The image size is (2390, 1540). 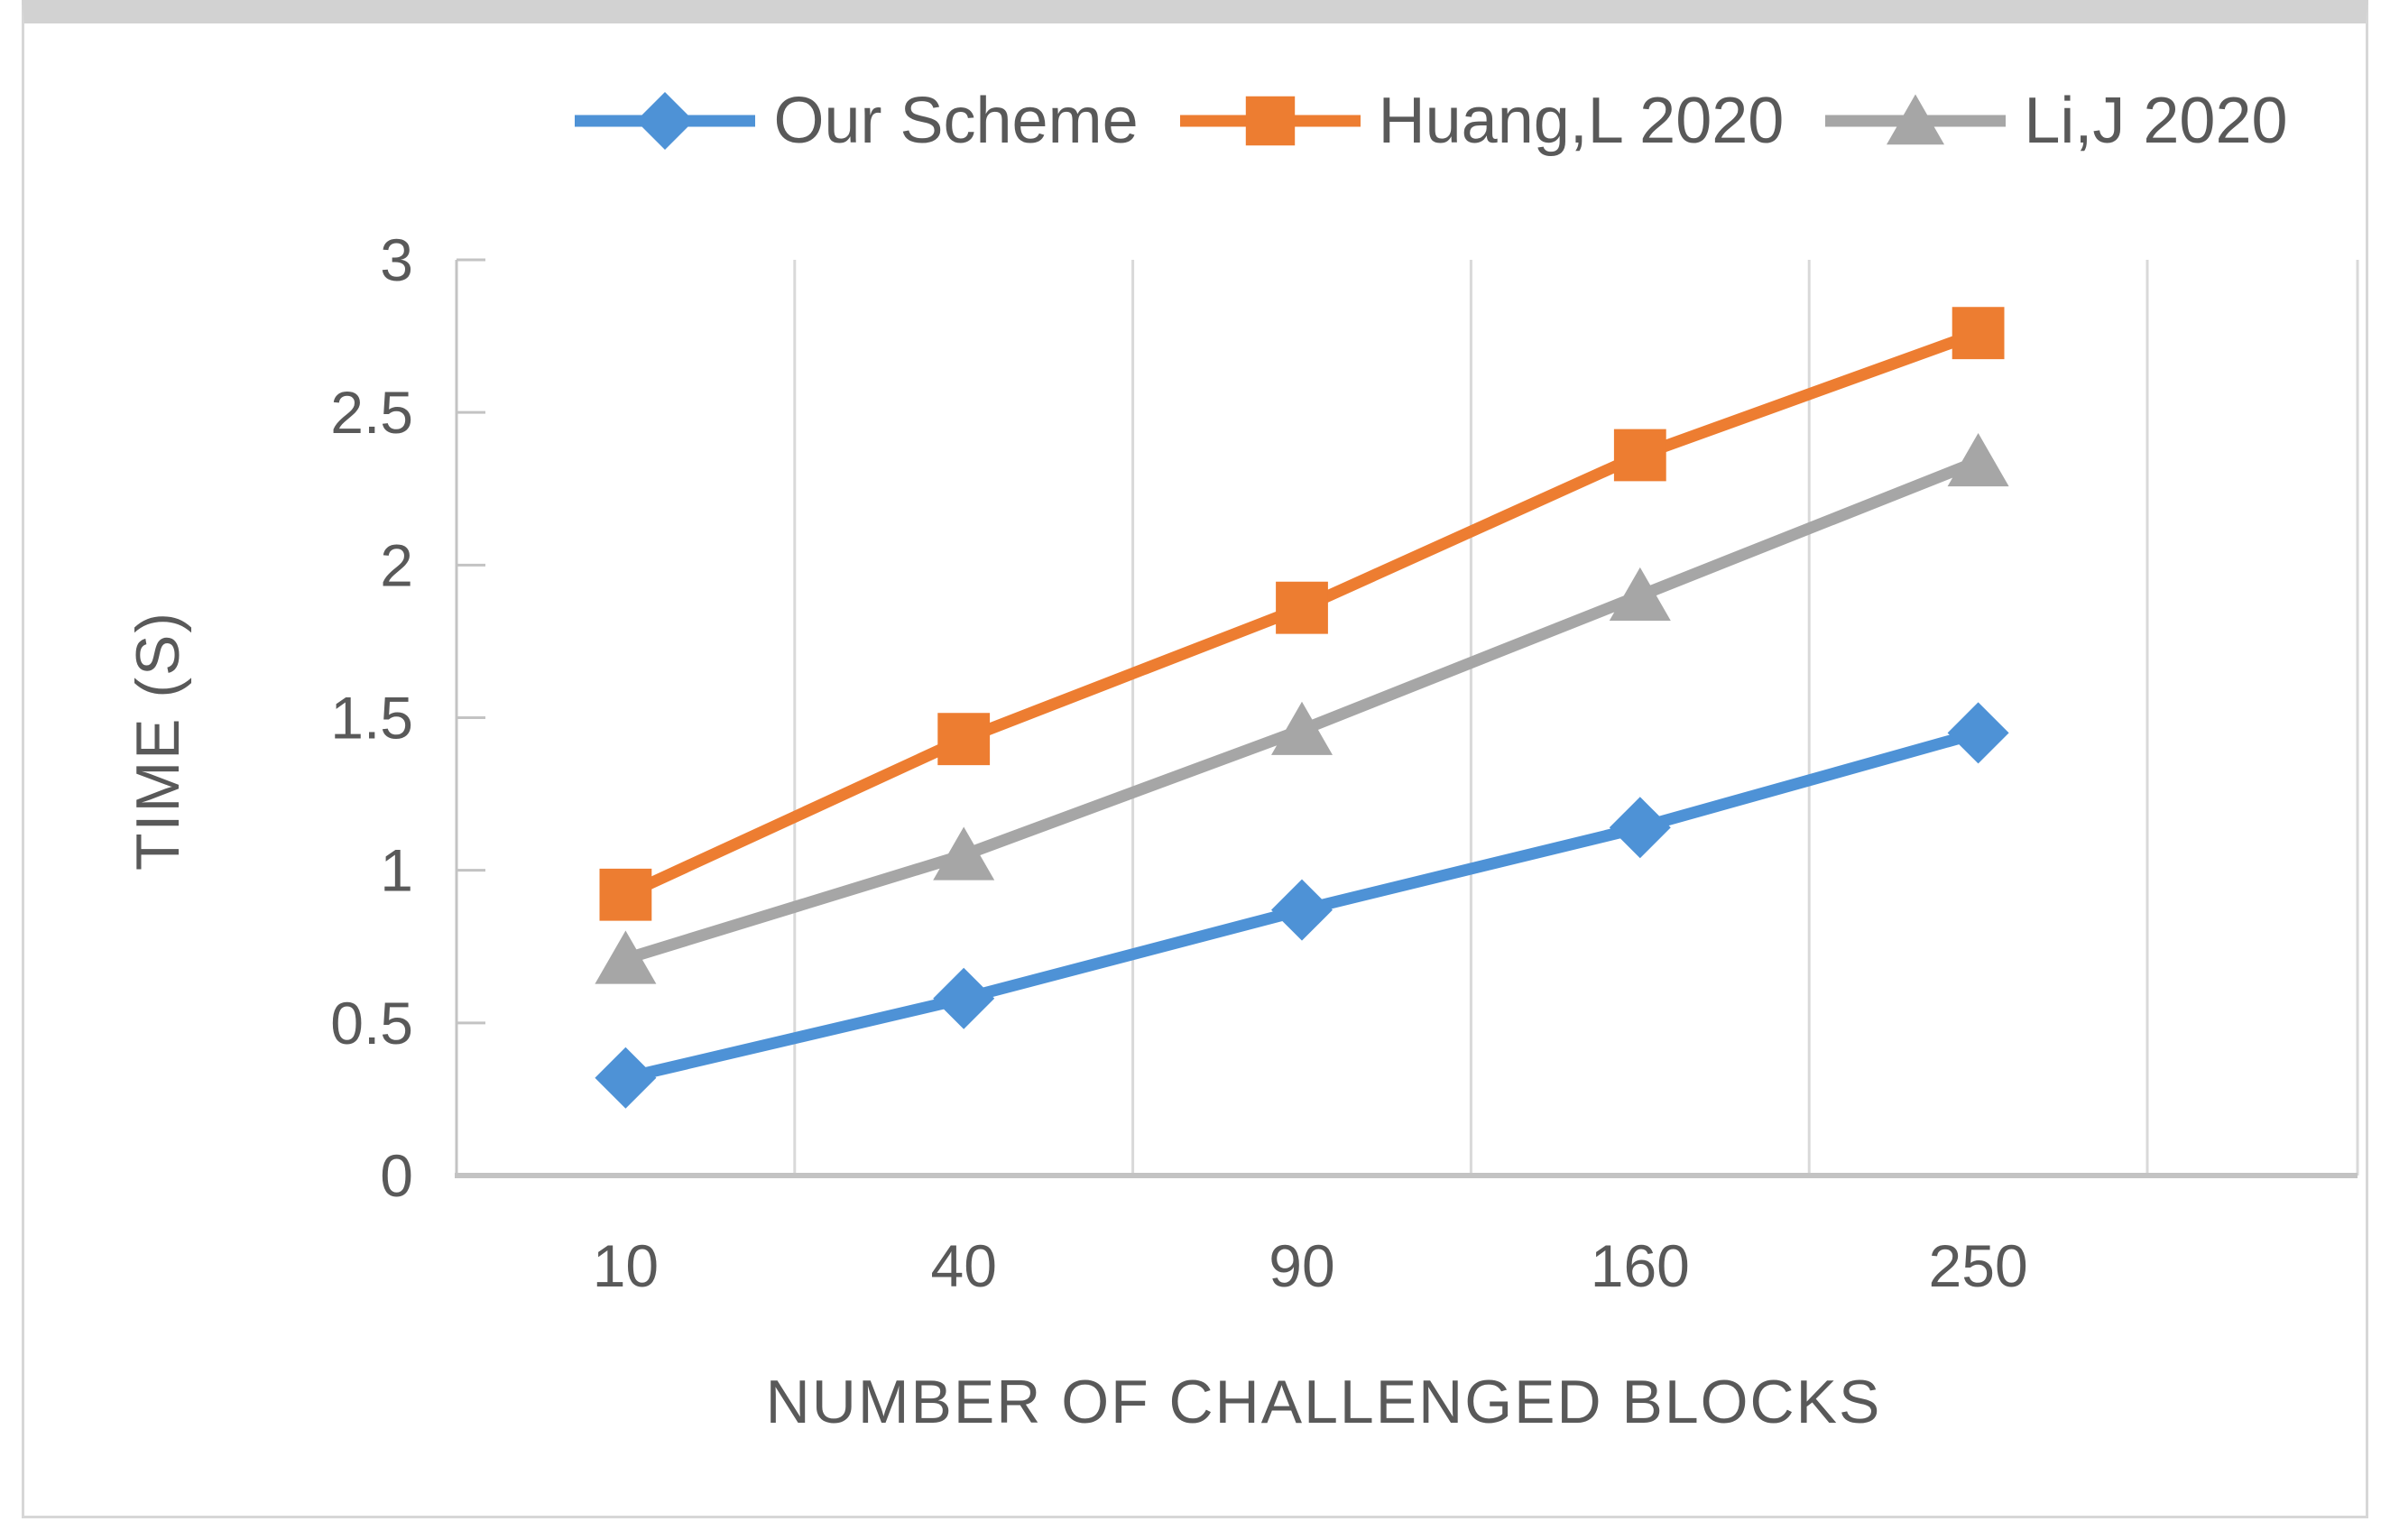 What do you see at coordinates (2156, 121) in the screenshot?
I see `legend-label: Li,J 2020` at bounding box center [2156, 121].